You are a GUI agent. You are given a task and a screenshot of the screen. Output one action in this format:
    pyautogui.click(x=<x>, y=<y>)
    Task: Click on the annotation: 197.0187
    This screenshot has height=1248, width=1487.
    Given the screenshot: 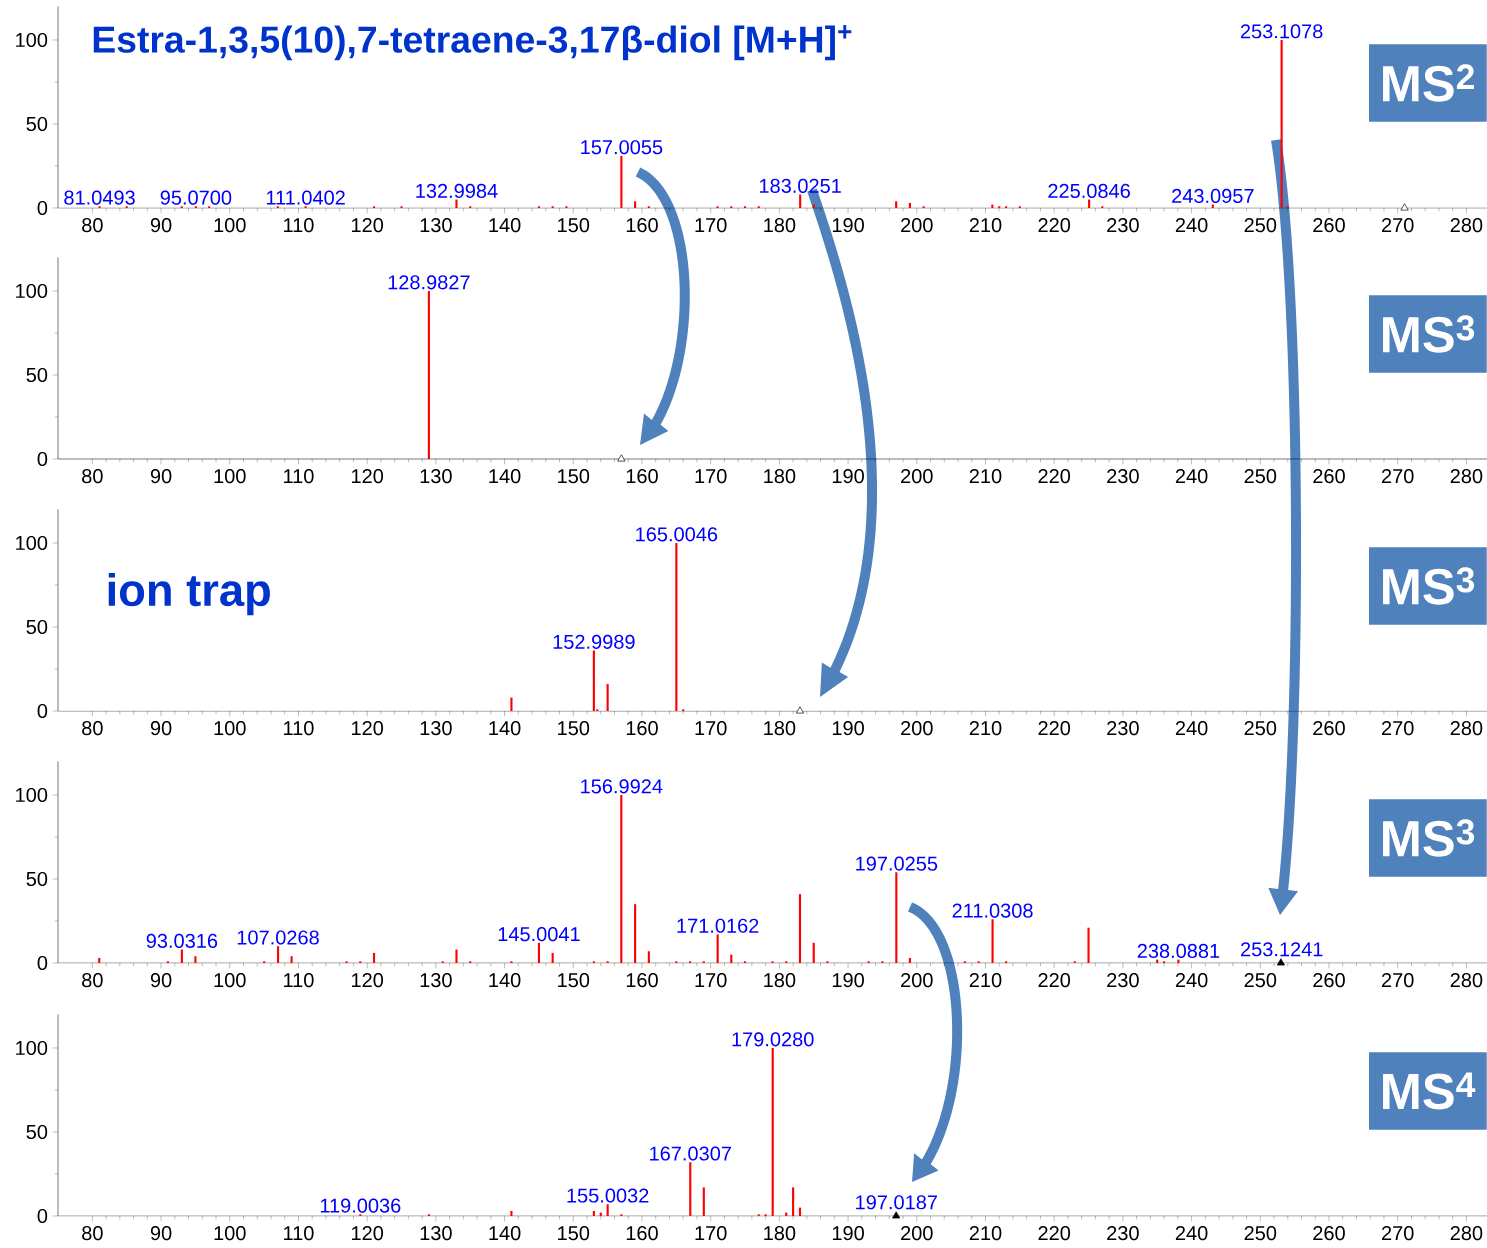 What is the action you would take?
    pyautogui.click(x=896, y=1202)
    